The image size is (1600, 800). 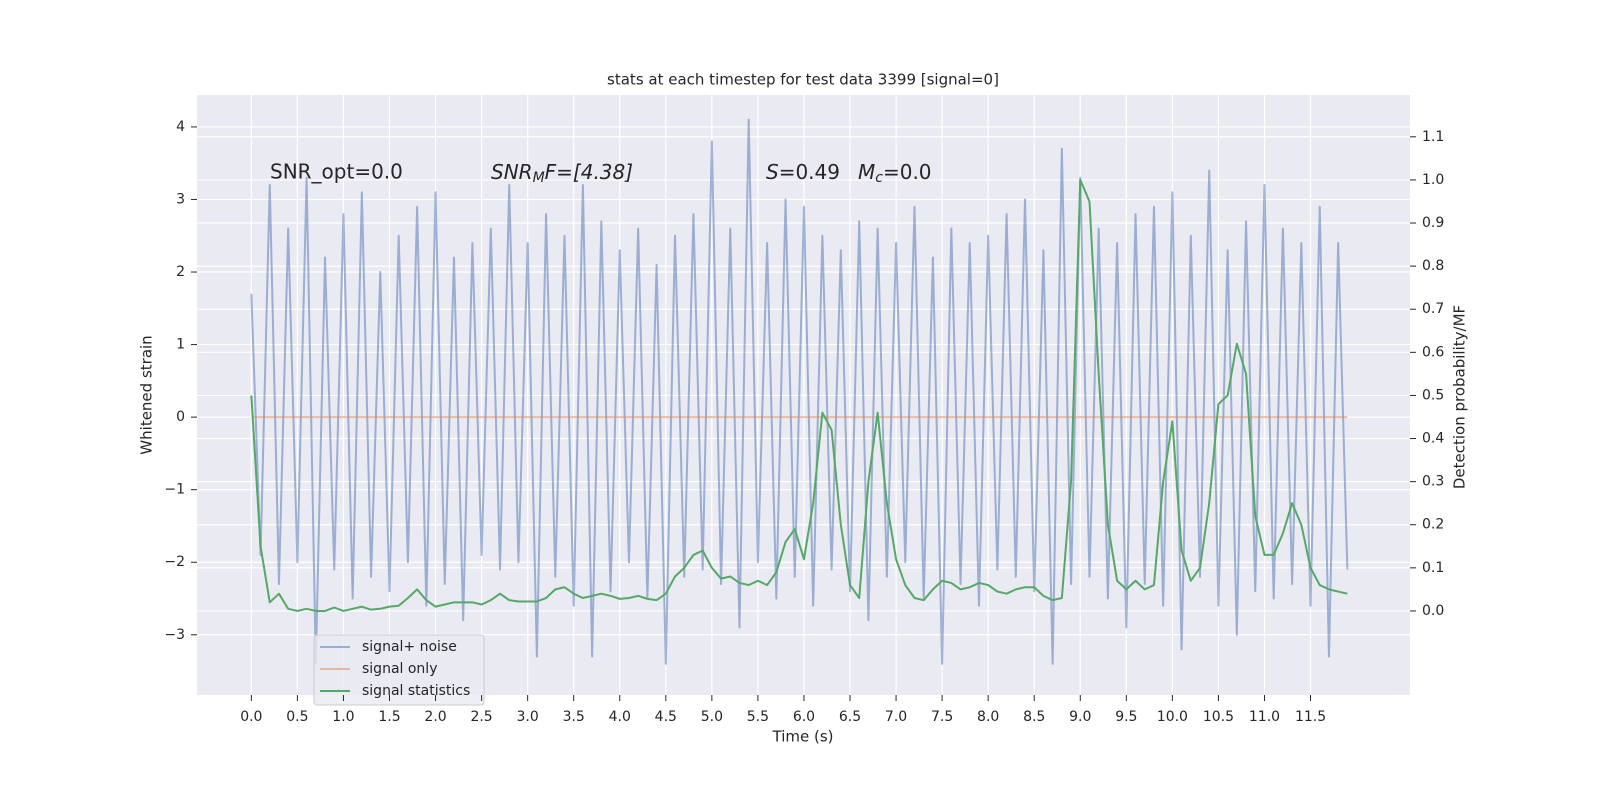 What do you see at coordinates (1433, 137) in the screenshot?
I see `y2-tick-label: 1.1` at bounding box center [1433, 137].